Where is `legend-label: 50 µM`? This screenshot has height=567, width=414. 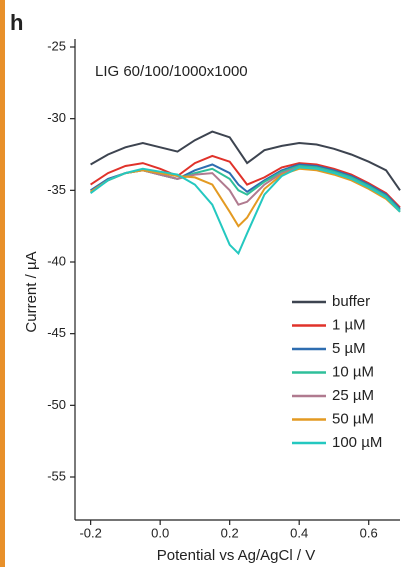 legend-label: 50 µM is located at coordinates (353, 418).